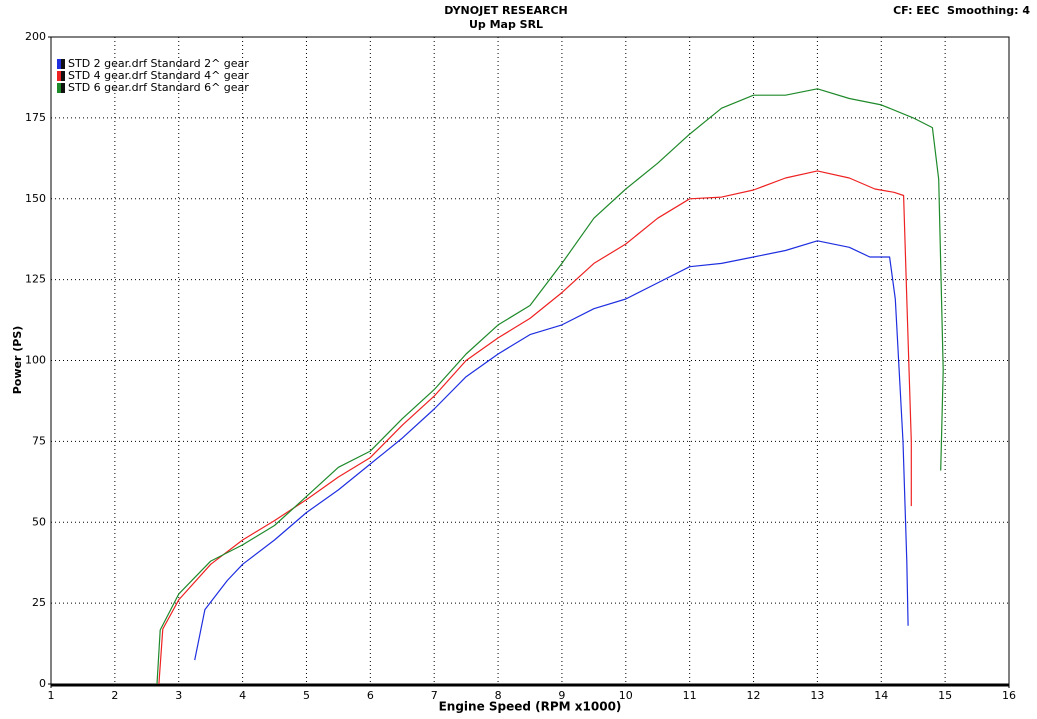  I want to click on x-tick-label: 12, so click(754, 695).